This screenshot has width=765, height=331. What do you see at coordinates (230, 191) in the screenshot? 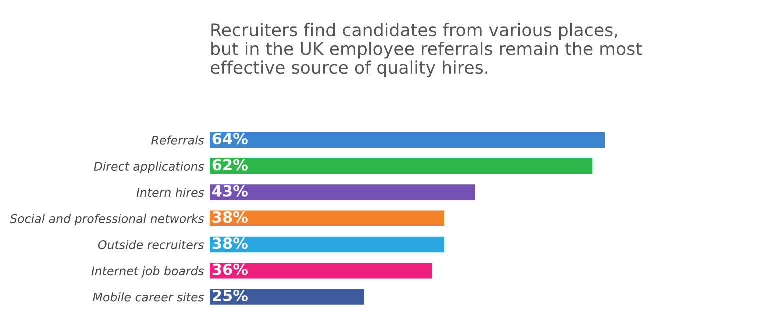
I see `data-label: 43%` at bounding box center [230, 191].